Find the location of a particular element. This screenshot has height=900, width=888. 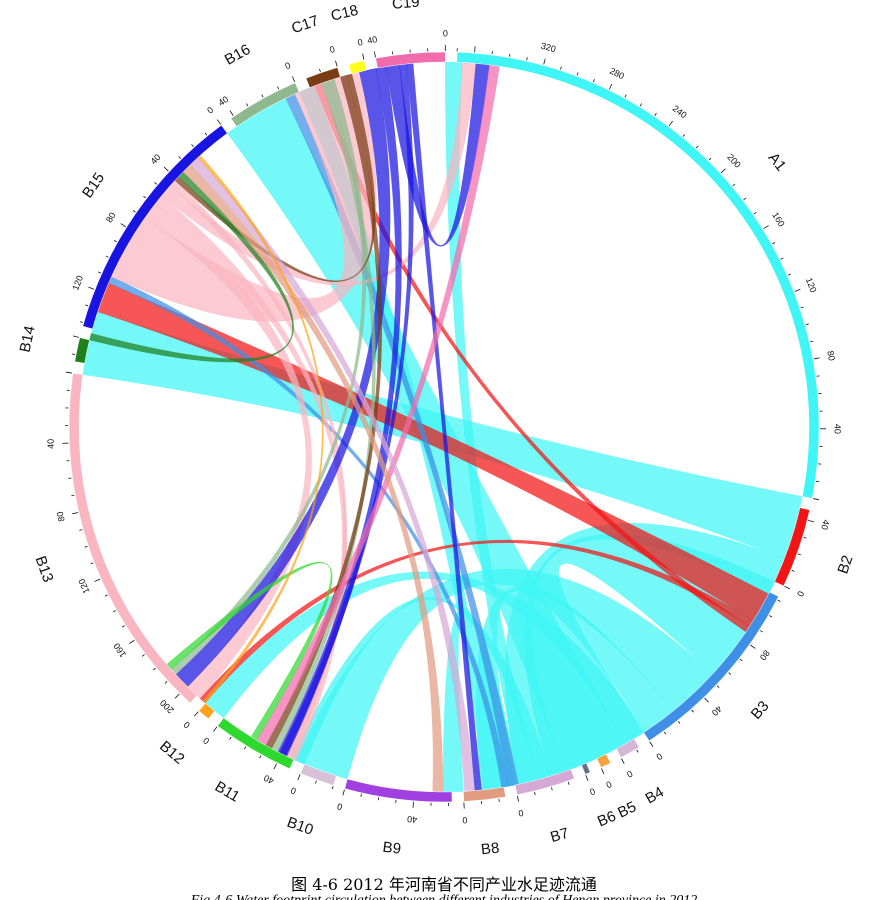

segment-label-C17: C17 is located at coordinates (305, 24).